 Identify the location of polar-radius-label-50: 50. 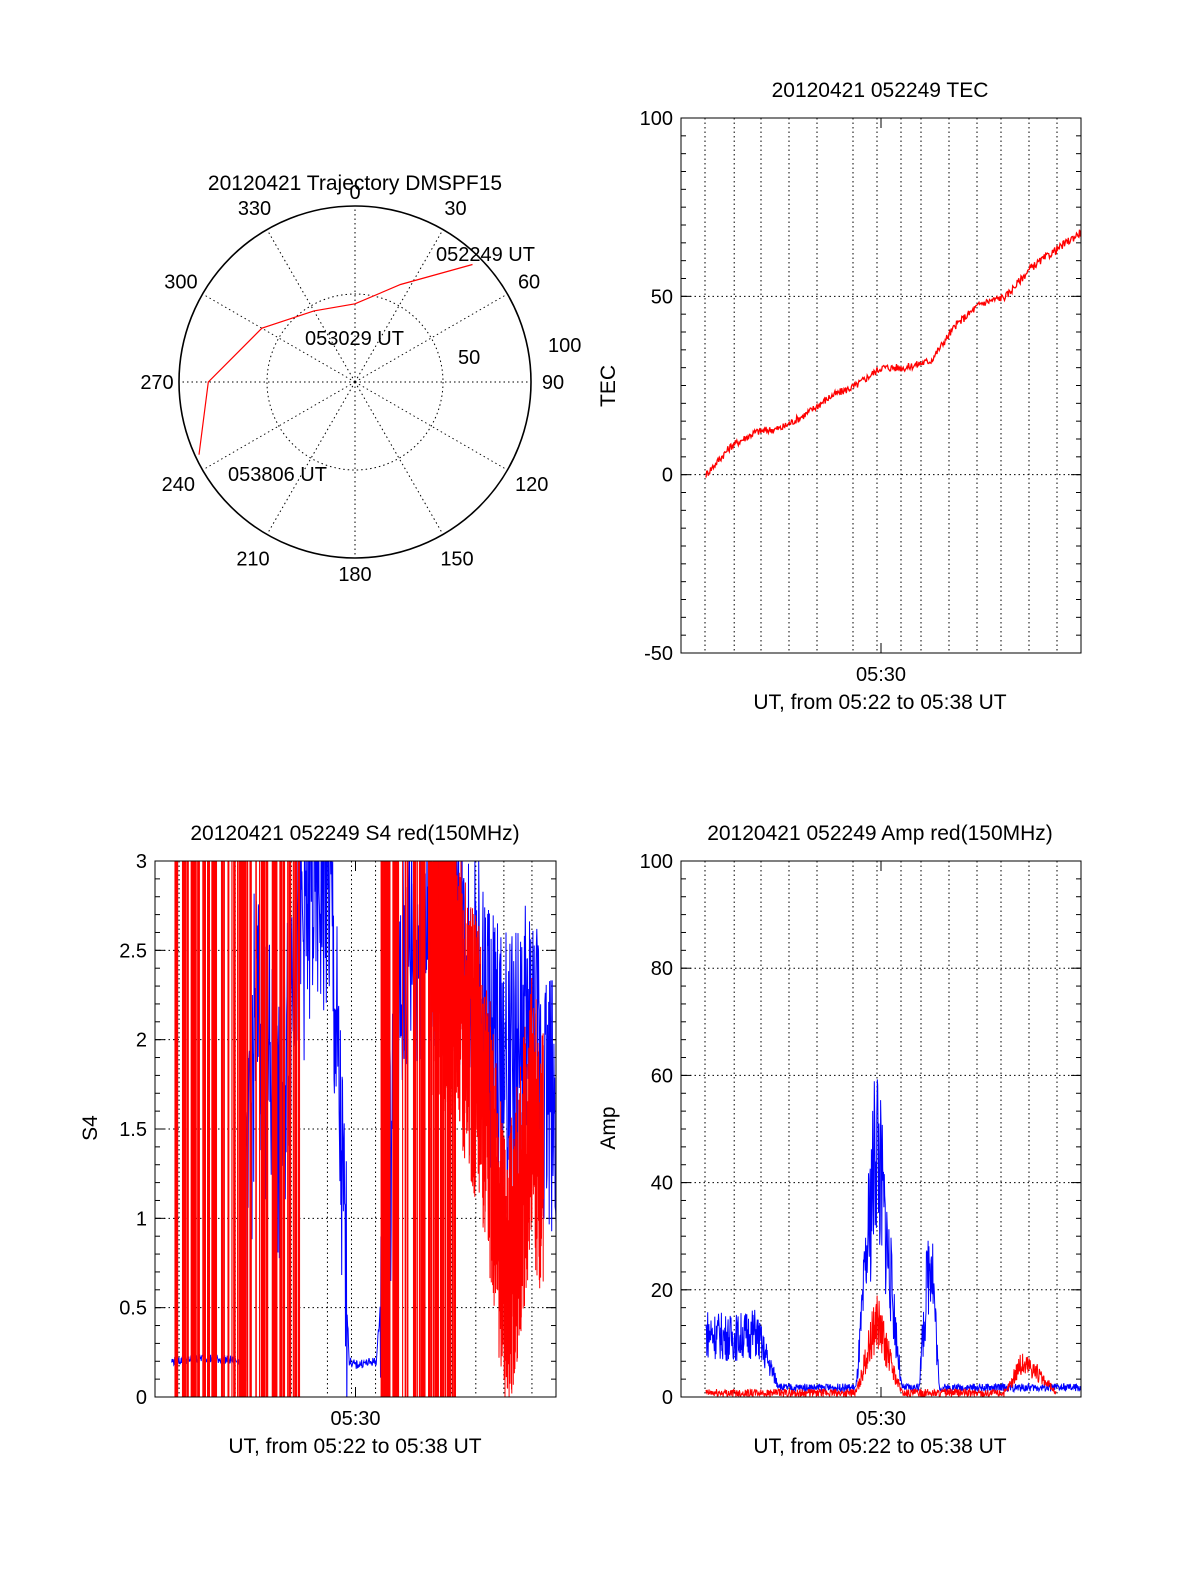
(469, 358).